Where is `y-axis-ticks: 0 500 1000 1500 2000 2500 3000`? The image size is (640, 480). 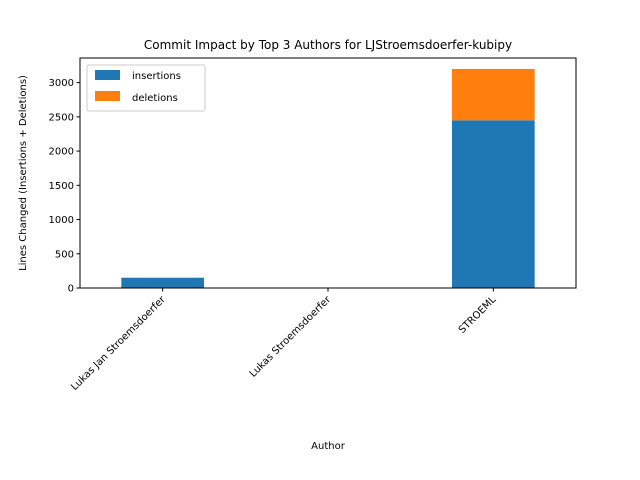
y-axis-ticks: 0 500 1000 1500 2000 2500 3000 is located at coordinates (64, 186).